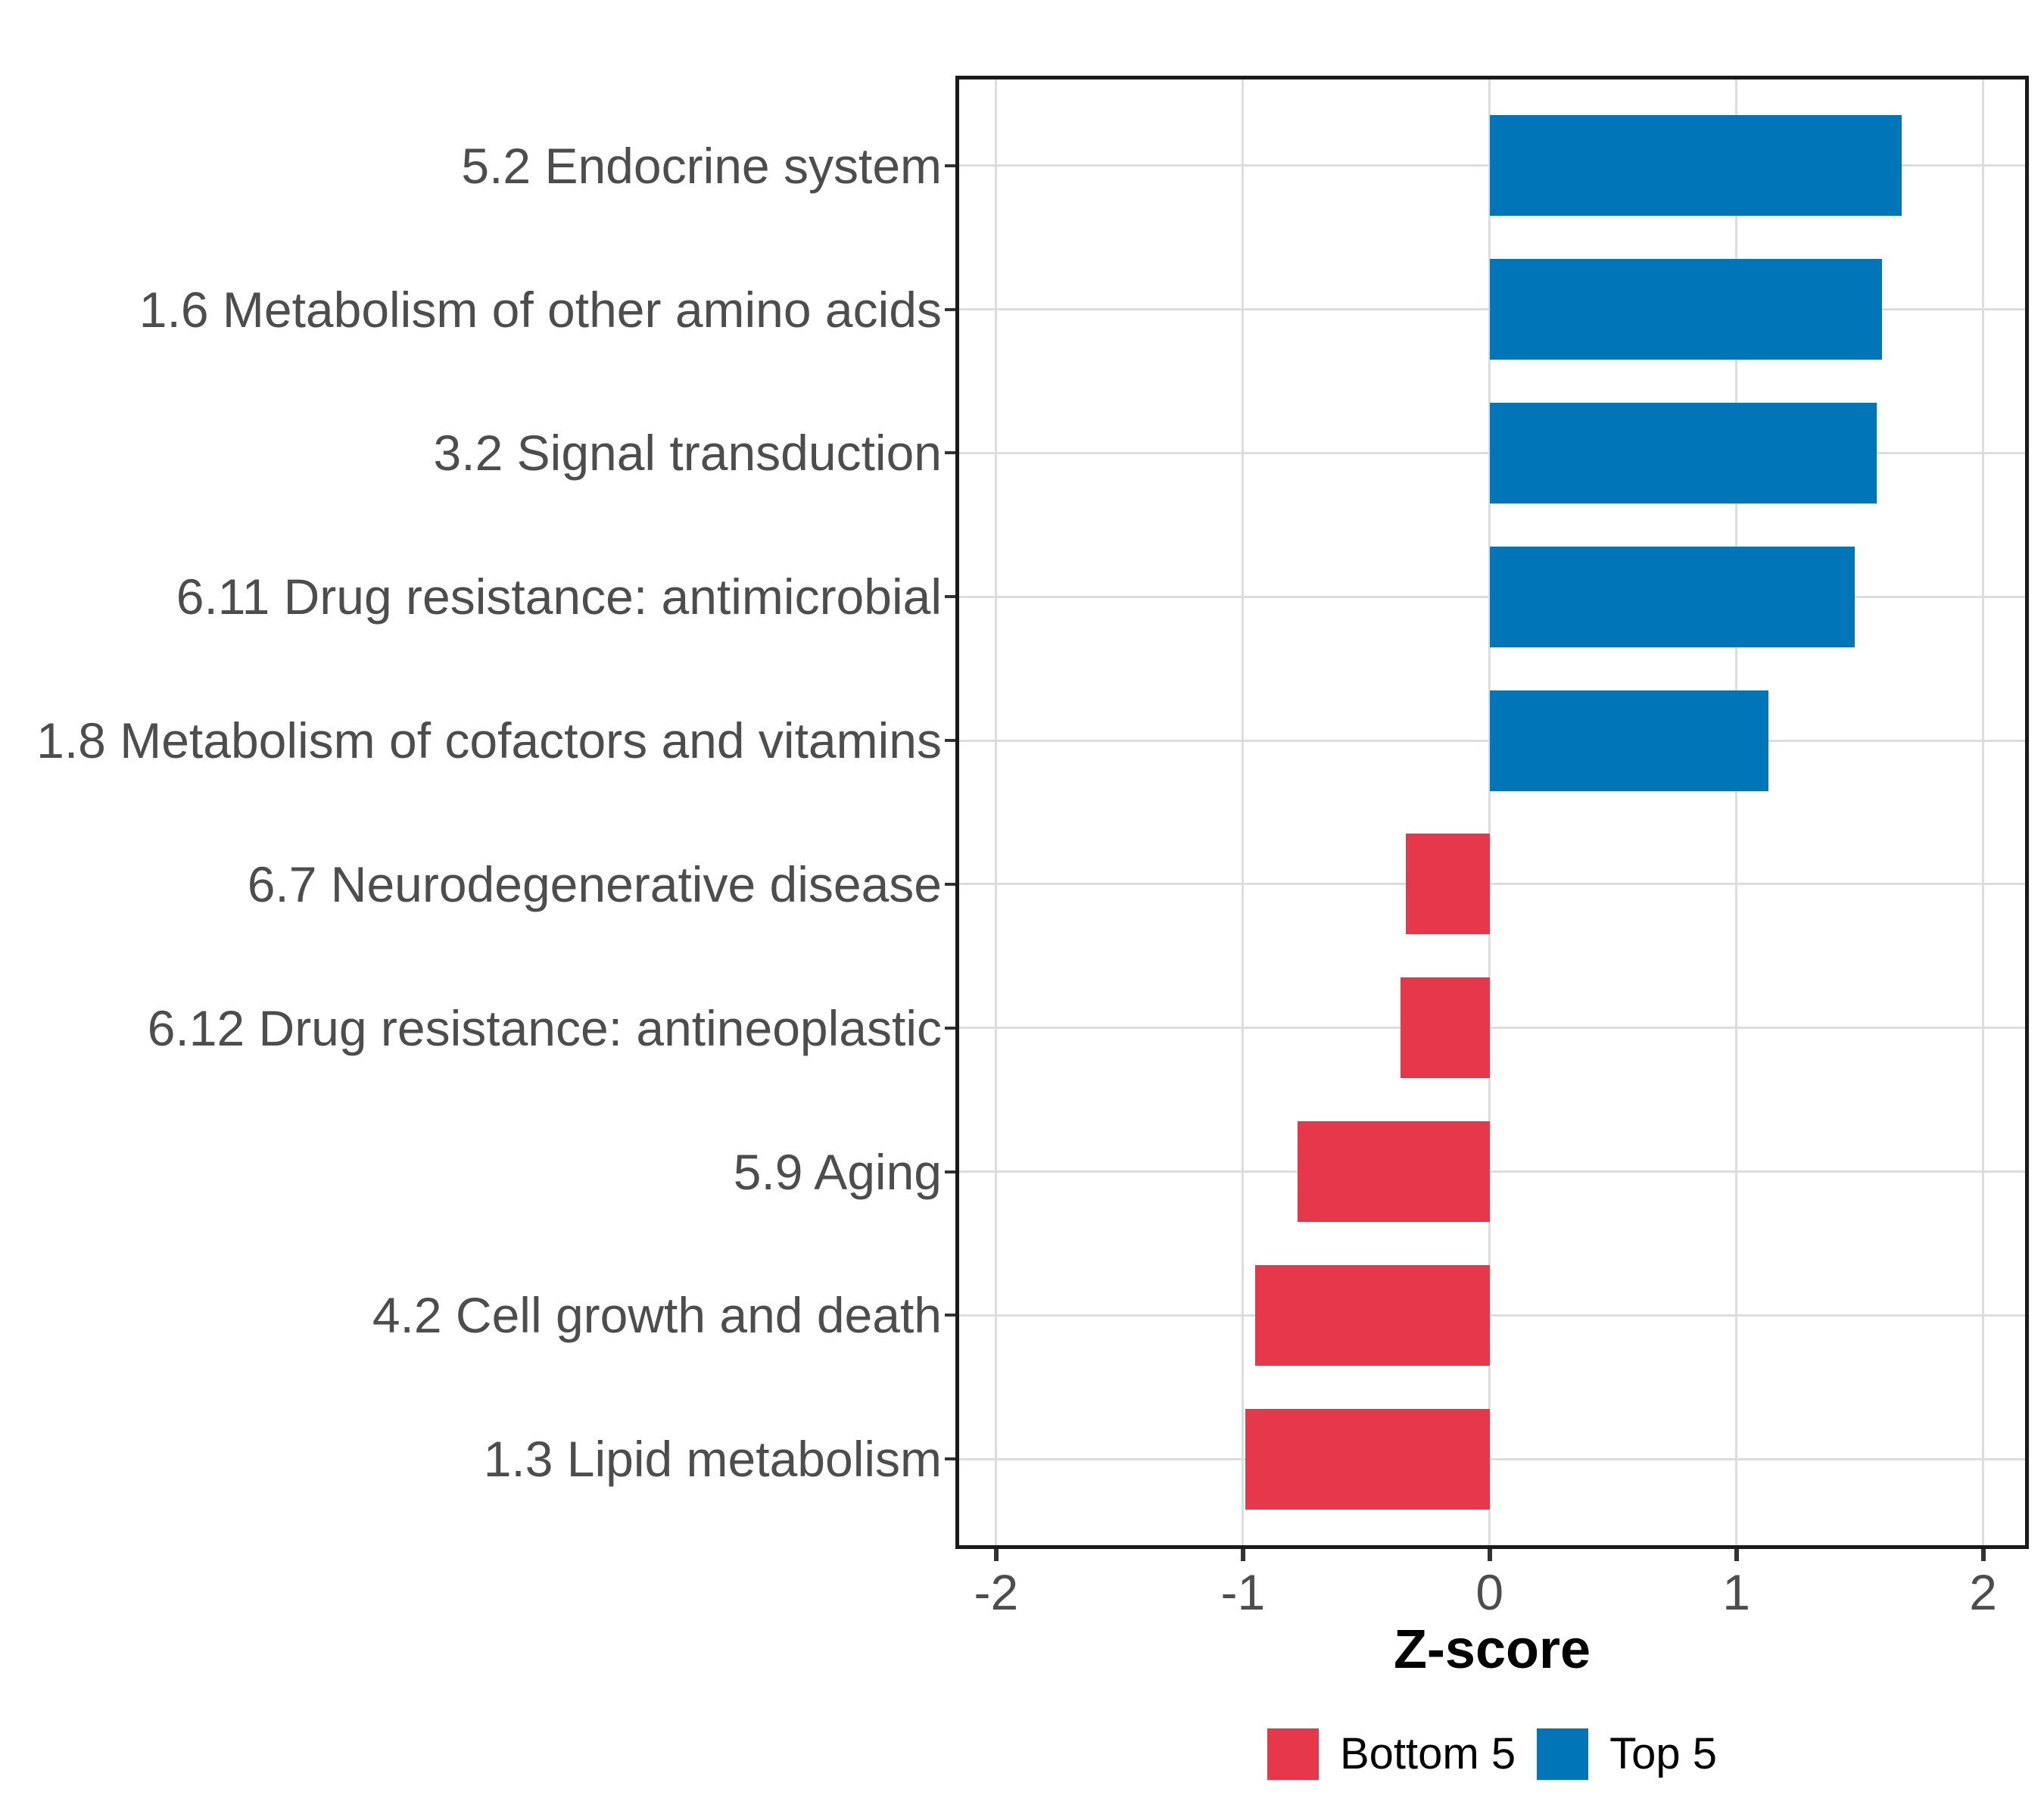  I want to click on y-axis-label: 6.11 Drug resistance: antimicrobial, so click(559, 597).